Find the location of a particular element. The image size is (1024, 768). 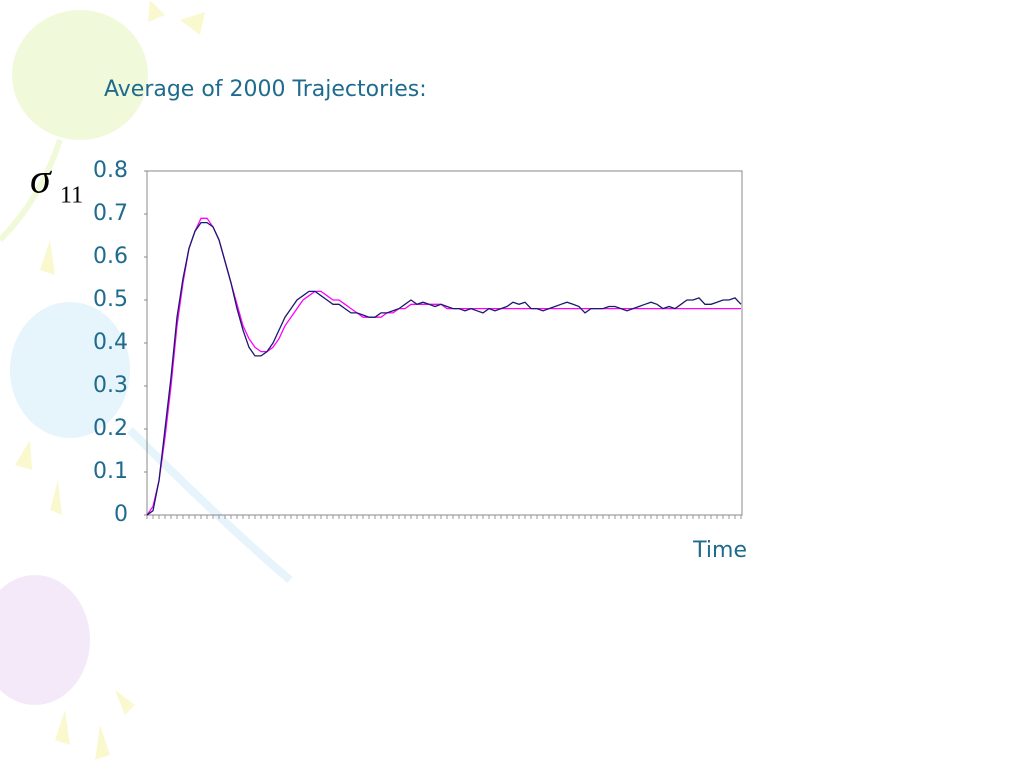

y-tick-label: 0.2 is located at coordinates (110, 428).